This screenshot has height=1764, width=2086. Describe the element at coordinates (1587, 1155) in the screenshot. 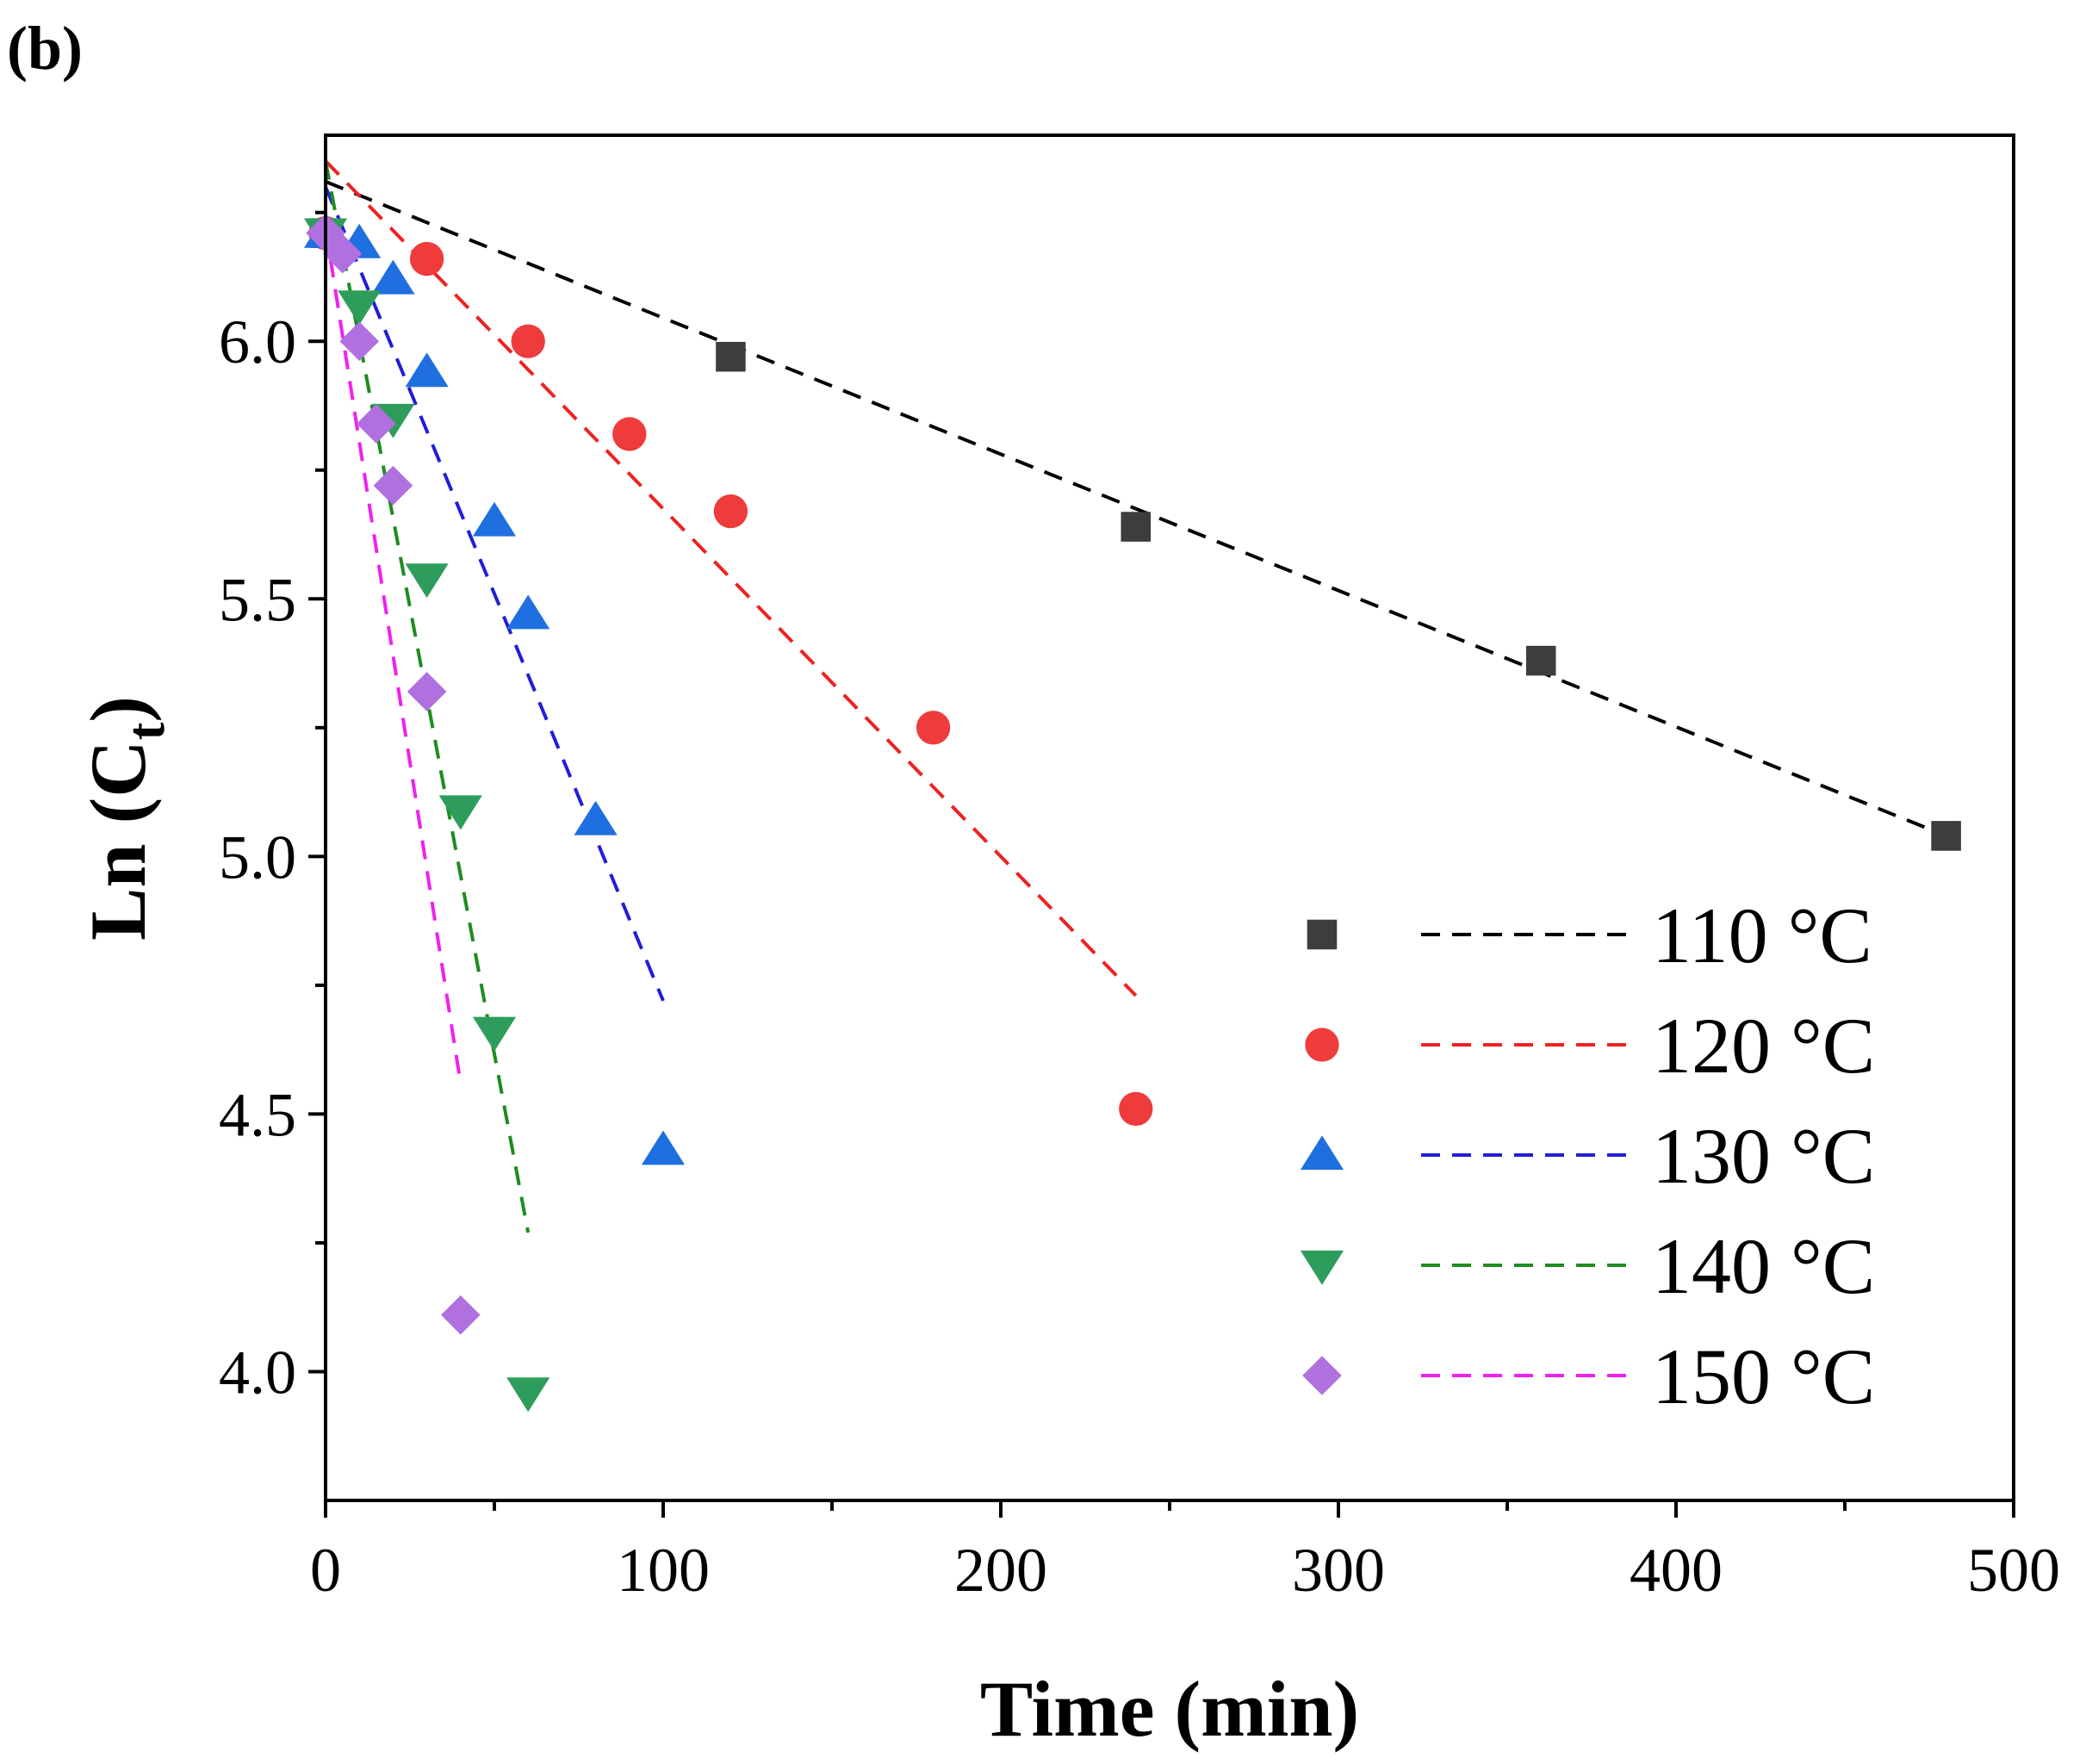

I see `legend: 110 °C 120 °C 130 °C 140 °C 150 °C` at that location.